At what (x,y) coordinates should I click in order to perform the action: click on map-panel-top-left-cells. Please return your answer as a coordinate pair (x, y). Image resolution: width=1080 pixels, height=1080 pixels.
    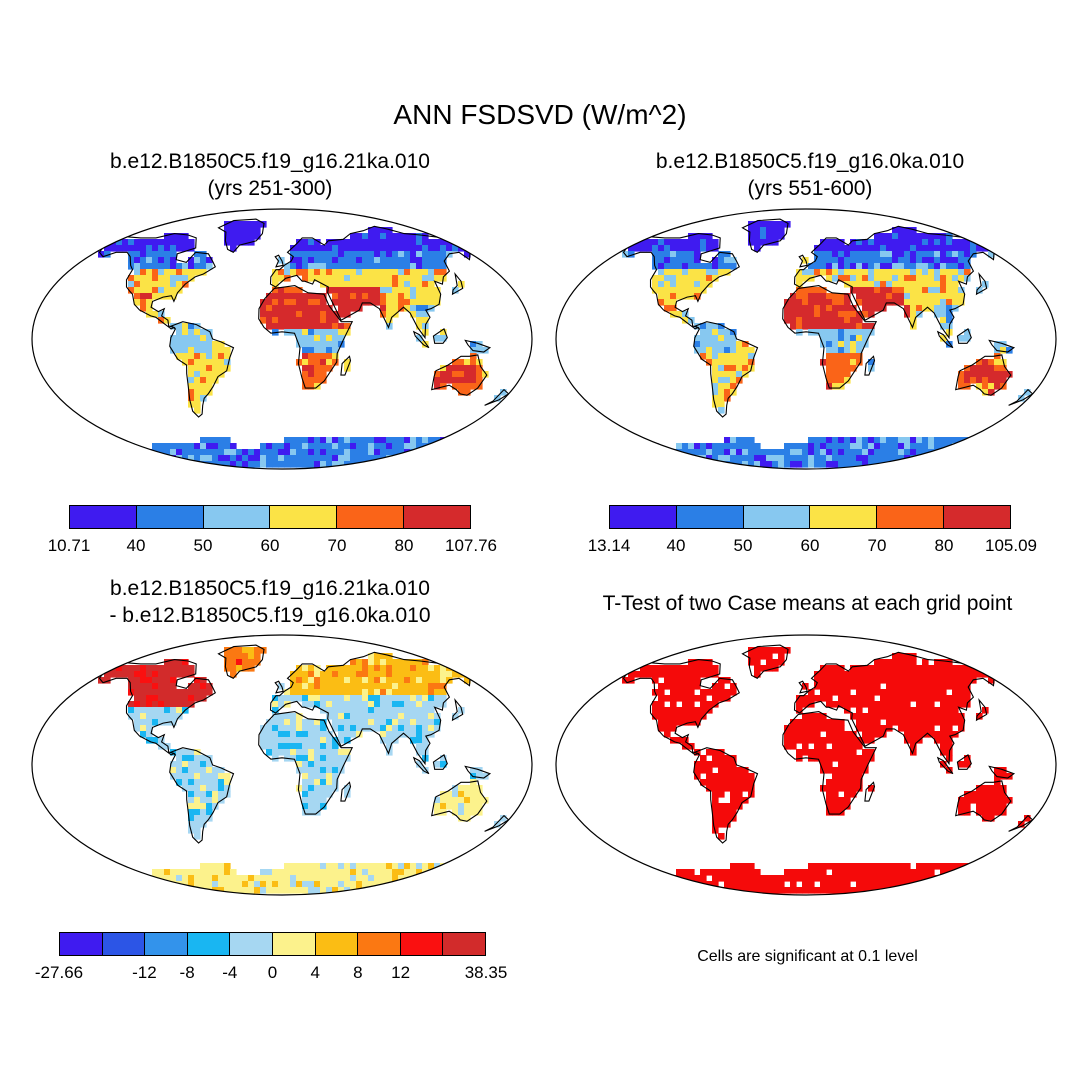
    Looking at the image, I should click on (302, 344).